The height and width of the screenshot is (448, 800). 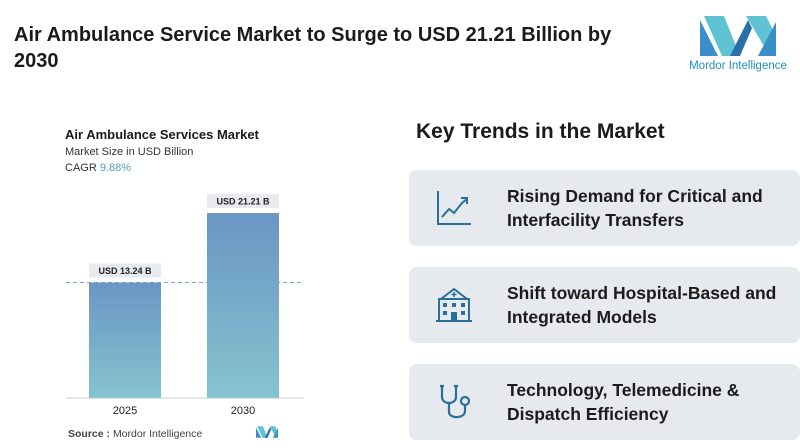 I want to click on chart-subtitle: Market Size in USD Billion, so click(x=129, y=152).